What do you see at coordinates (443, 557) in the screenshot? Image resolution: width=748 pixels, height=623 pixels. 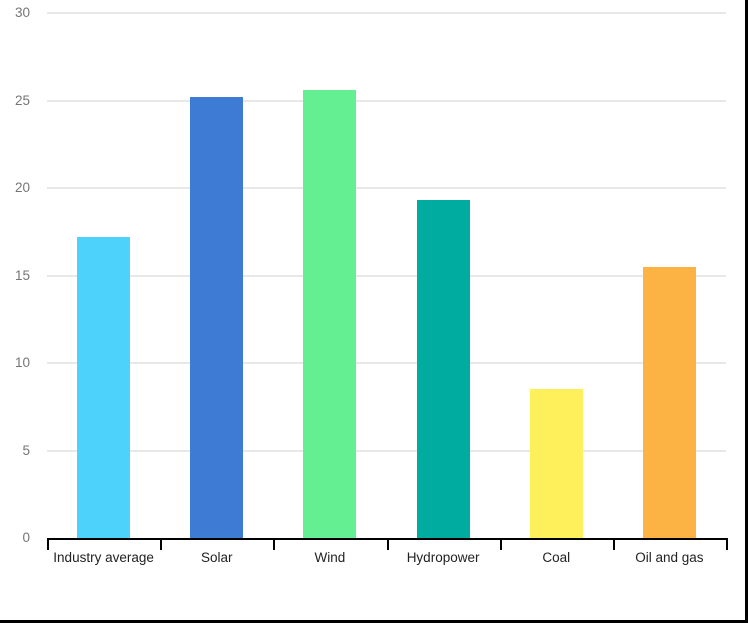 I see `x-axis-category-label: Hydropower` at bounding box center [443, 557].